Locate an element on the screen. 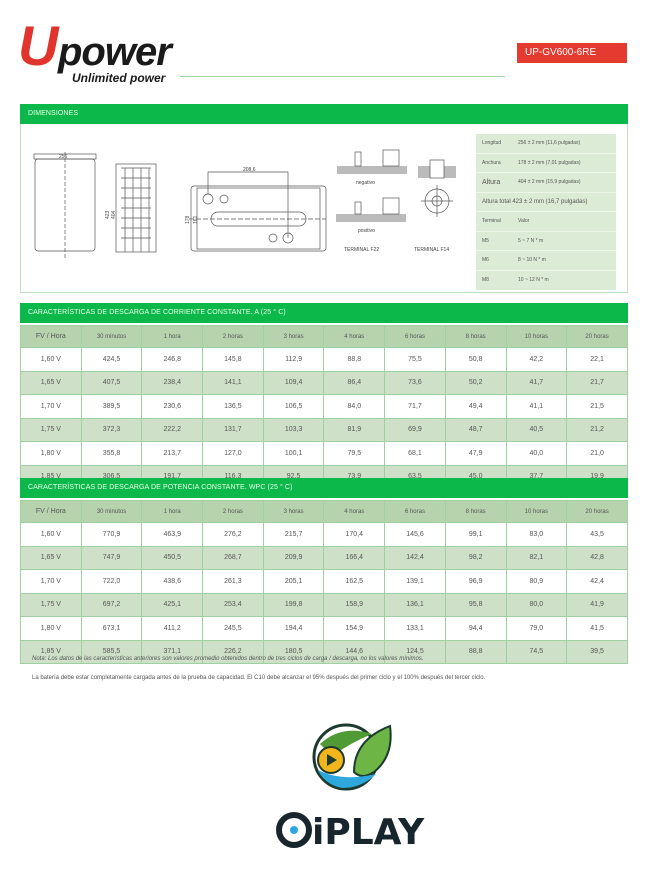 This screenshot has width=661, height=872. spec-label: Anchura is located at coordinates (491, 162).